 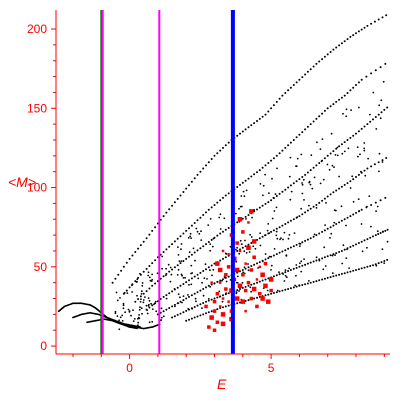 I want to click on y-tick-label: 100, so click(x=37, y=188).